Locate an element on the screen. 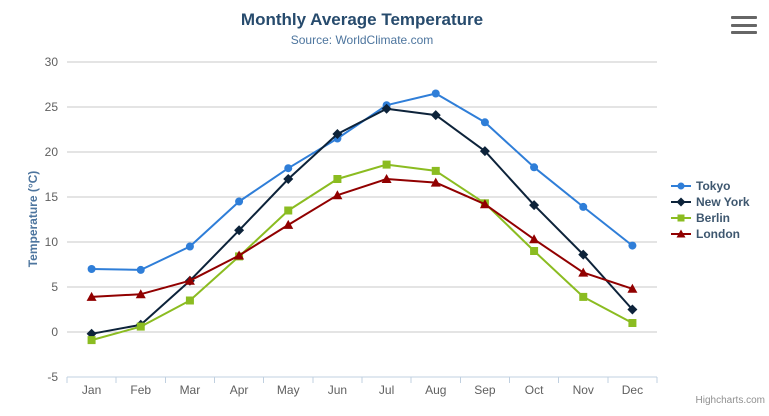 This screenshot has height=416, width=769. legend-symbol-circle-icon is located at coordinates (681, 186).